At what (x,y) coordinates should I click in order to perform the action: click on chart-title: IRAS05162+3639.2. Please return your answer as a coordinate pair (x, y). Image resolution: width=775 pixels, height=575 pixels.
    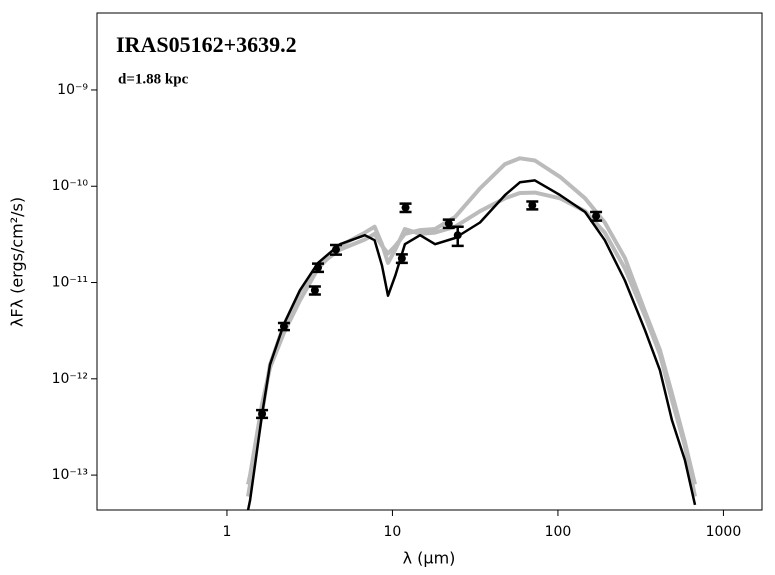
    Looking at the image, I should click on (206, 44).